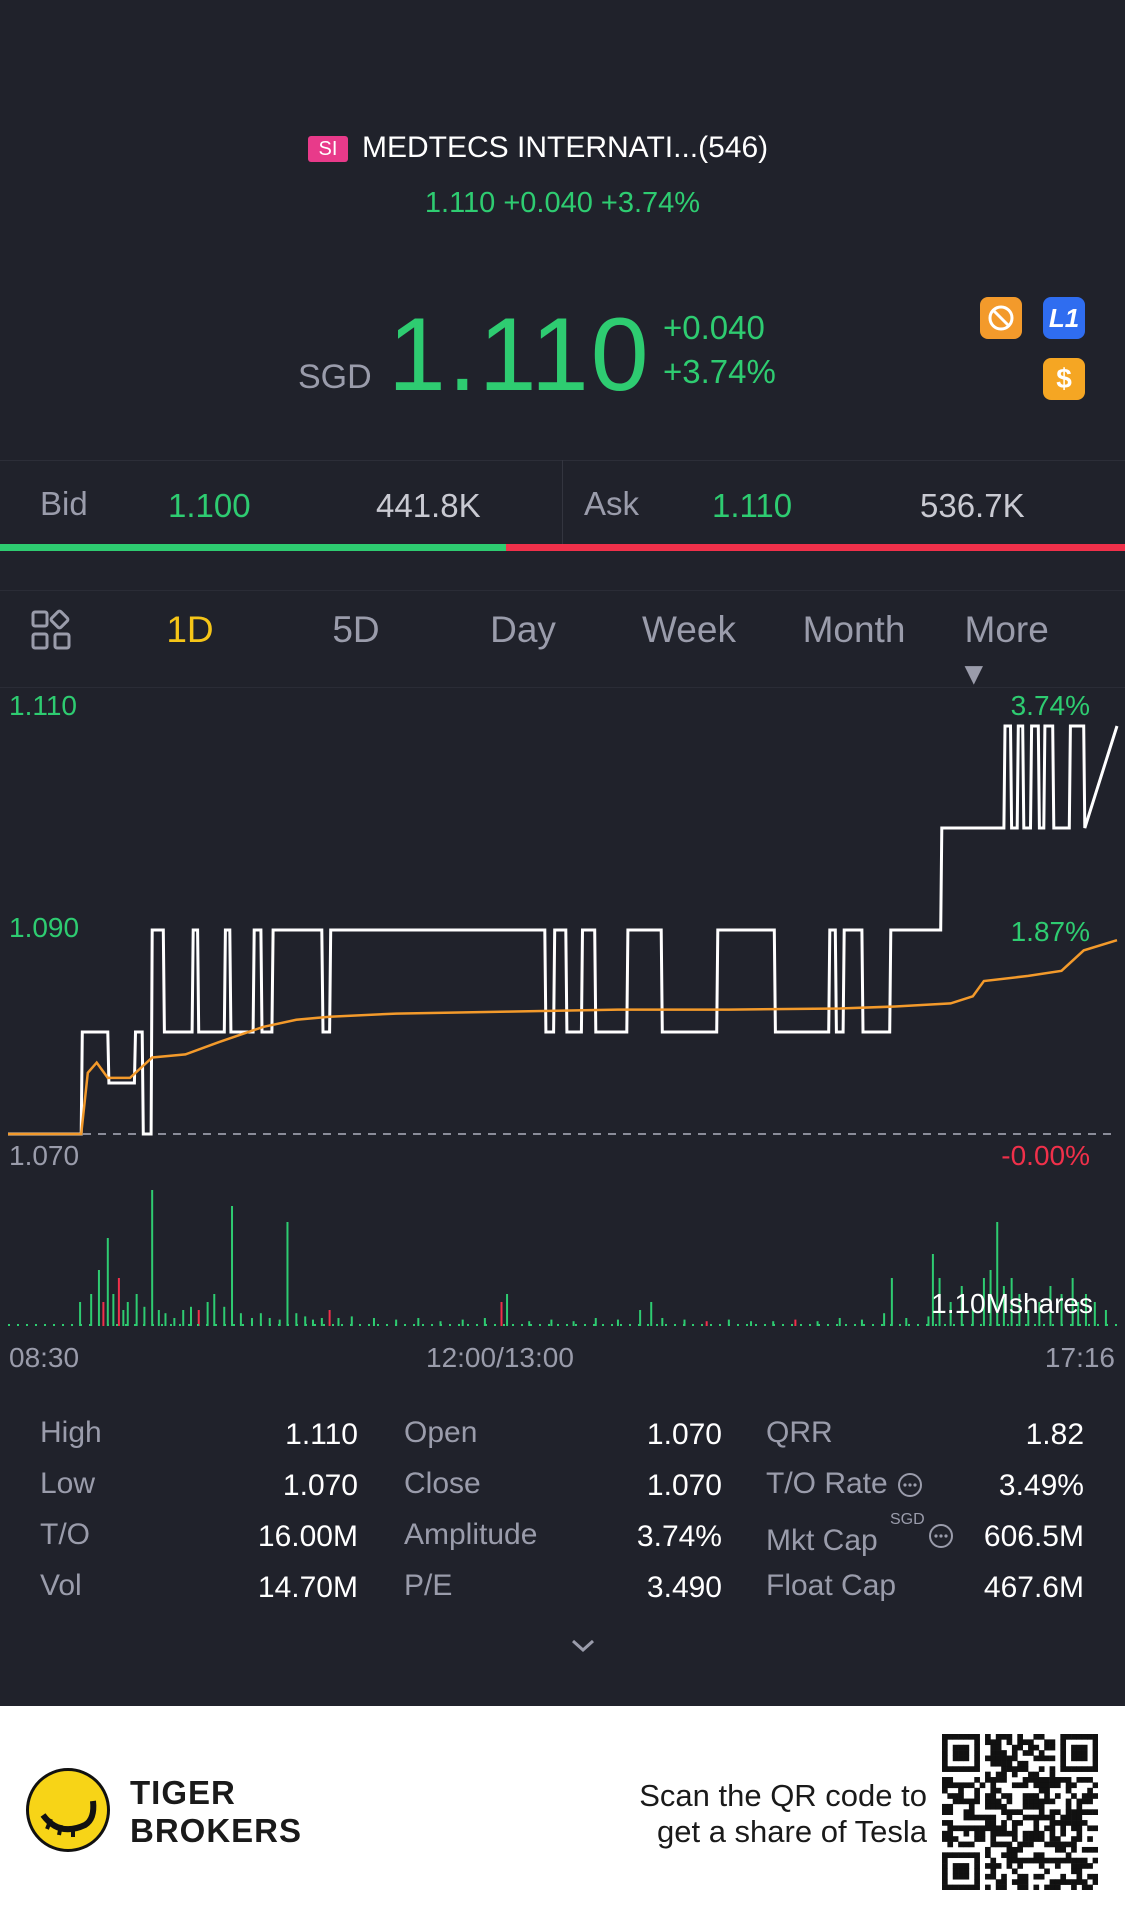 This screenshot has height=1918, width=1125. I want to click on tab-5d: 5D, so click(356, 629).